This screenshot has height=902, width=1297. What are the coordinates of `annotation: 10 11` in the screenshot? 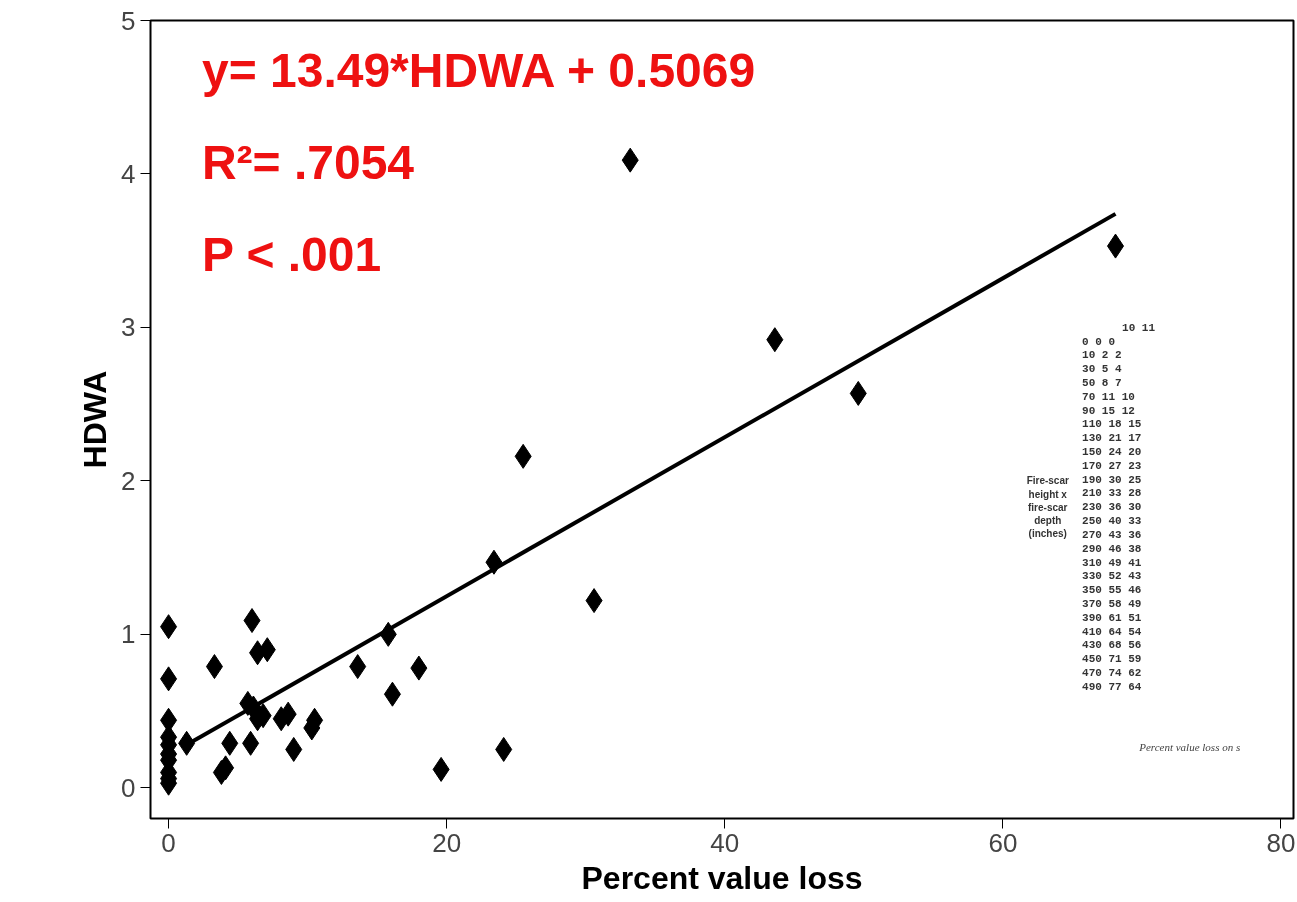 It's located at (1139, 327).